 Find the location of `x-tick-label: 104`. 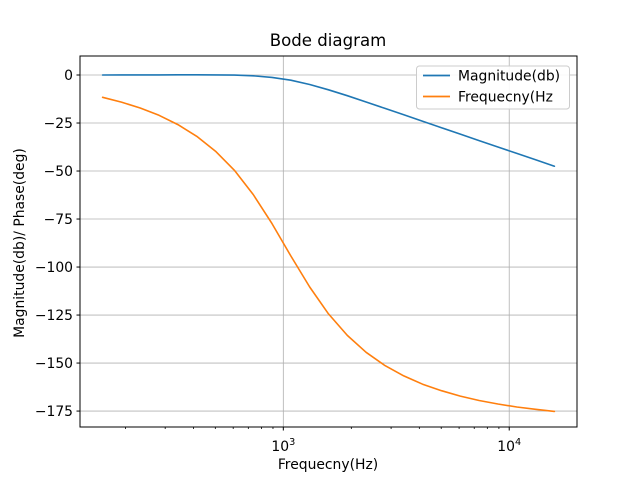

x-tick-label: 104 is located at coordinates (509, 446).